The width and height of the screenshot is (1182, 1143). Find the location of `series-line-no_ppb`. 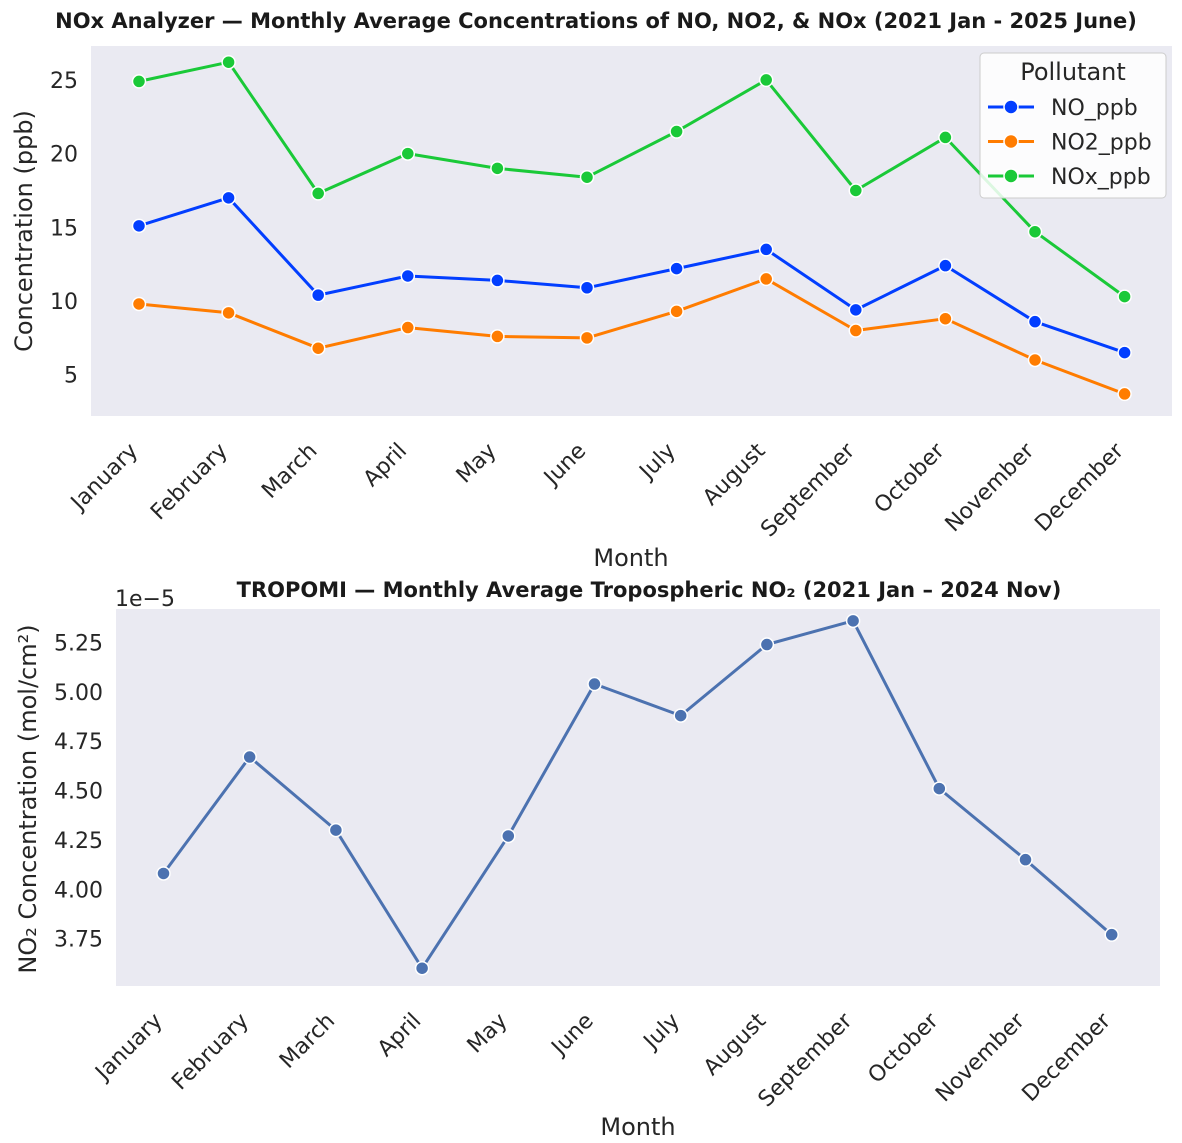

series-line-no_ppb is located at coordinates (632, 275).